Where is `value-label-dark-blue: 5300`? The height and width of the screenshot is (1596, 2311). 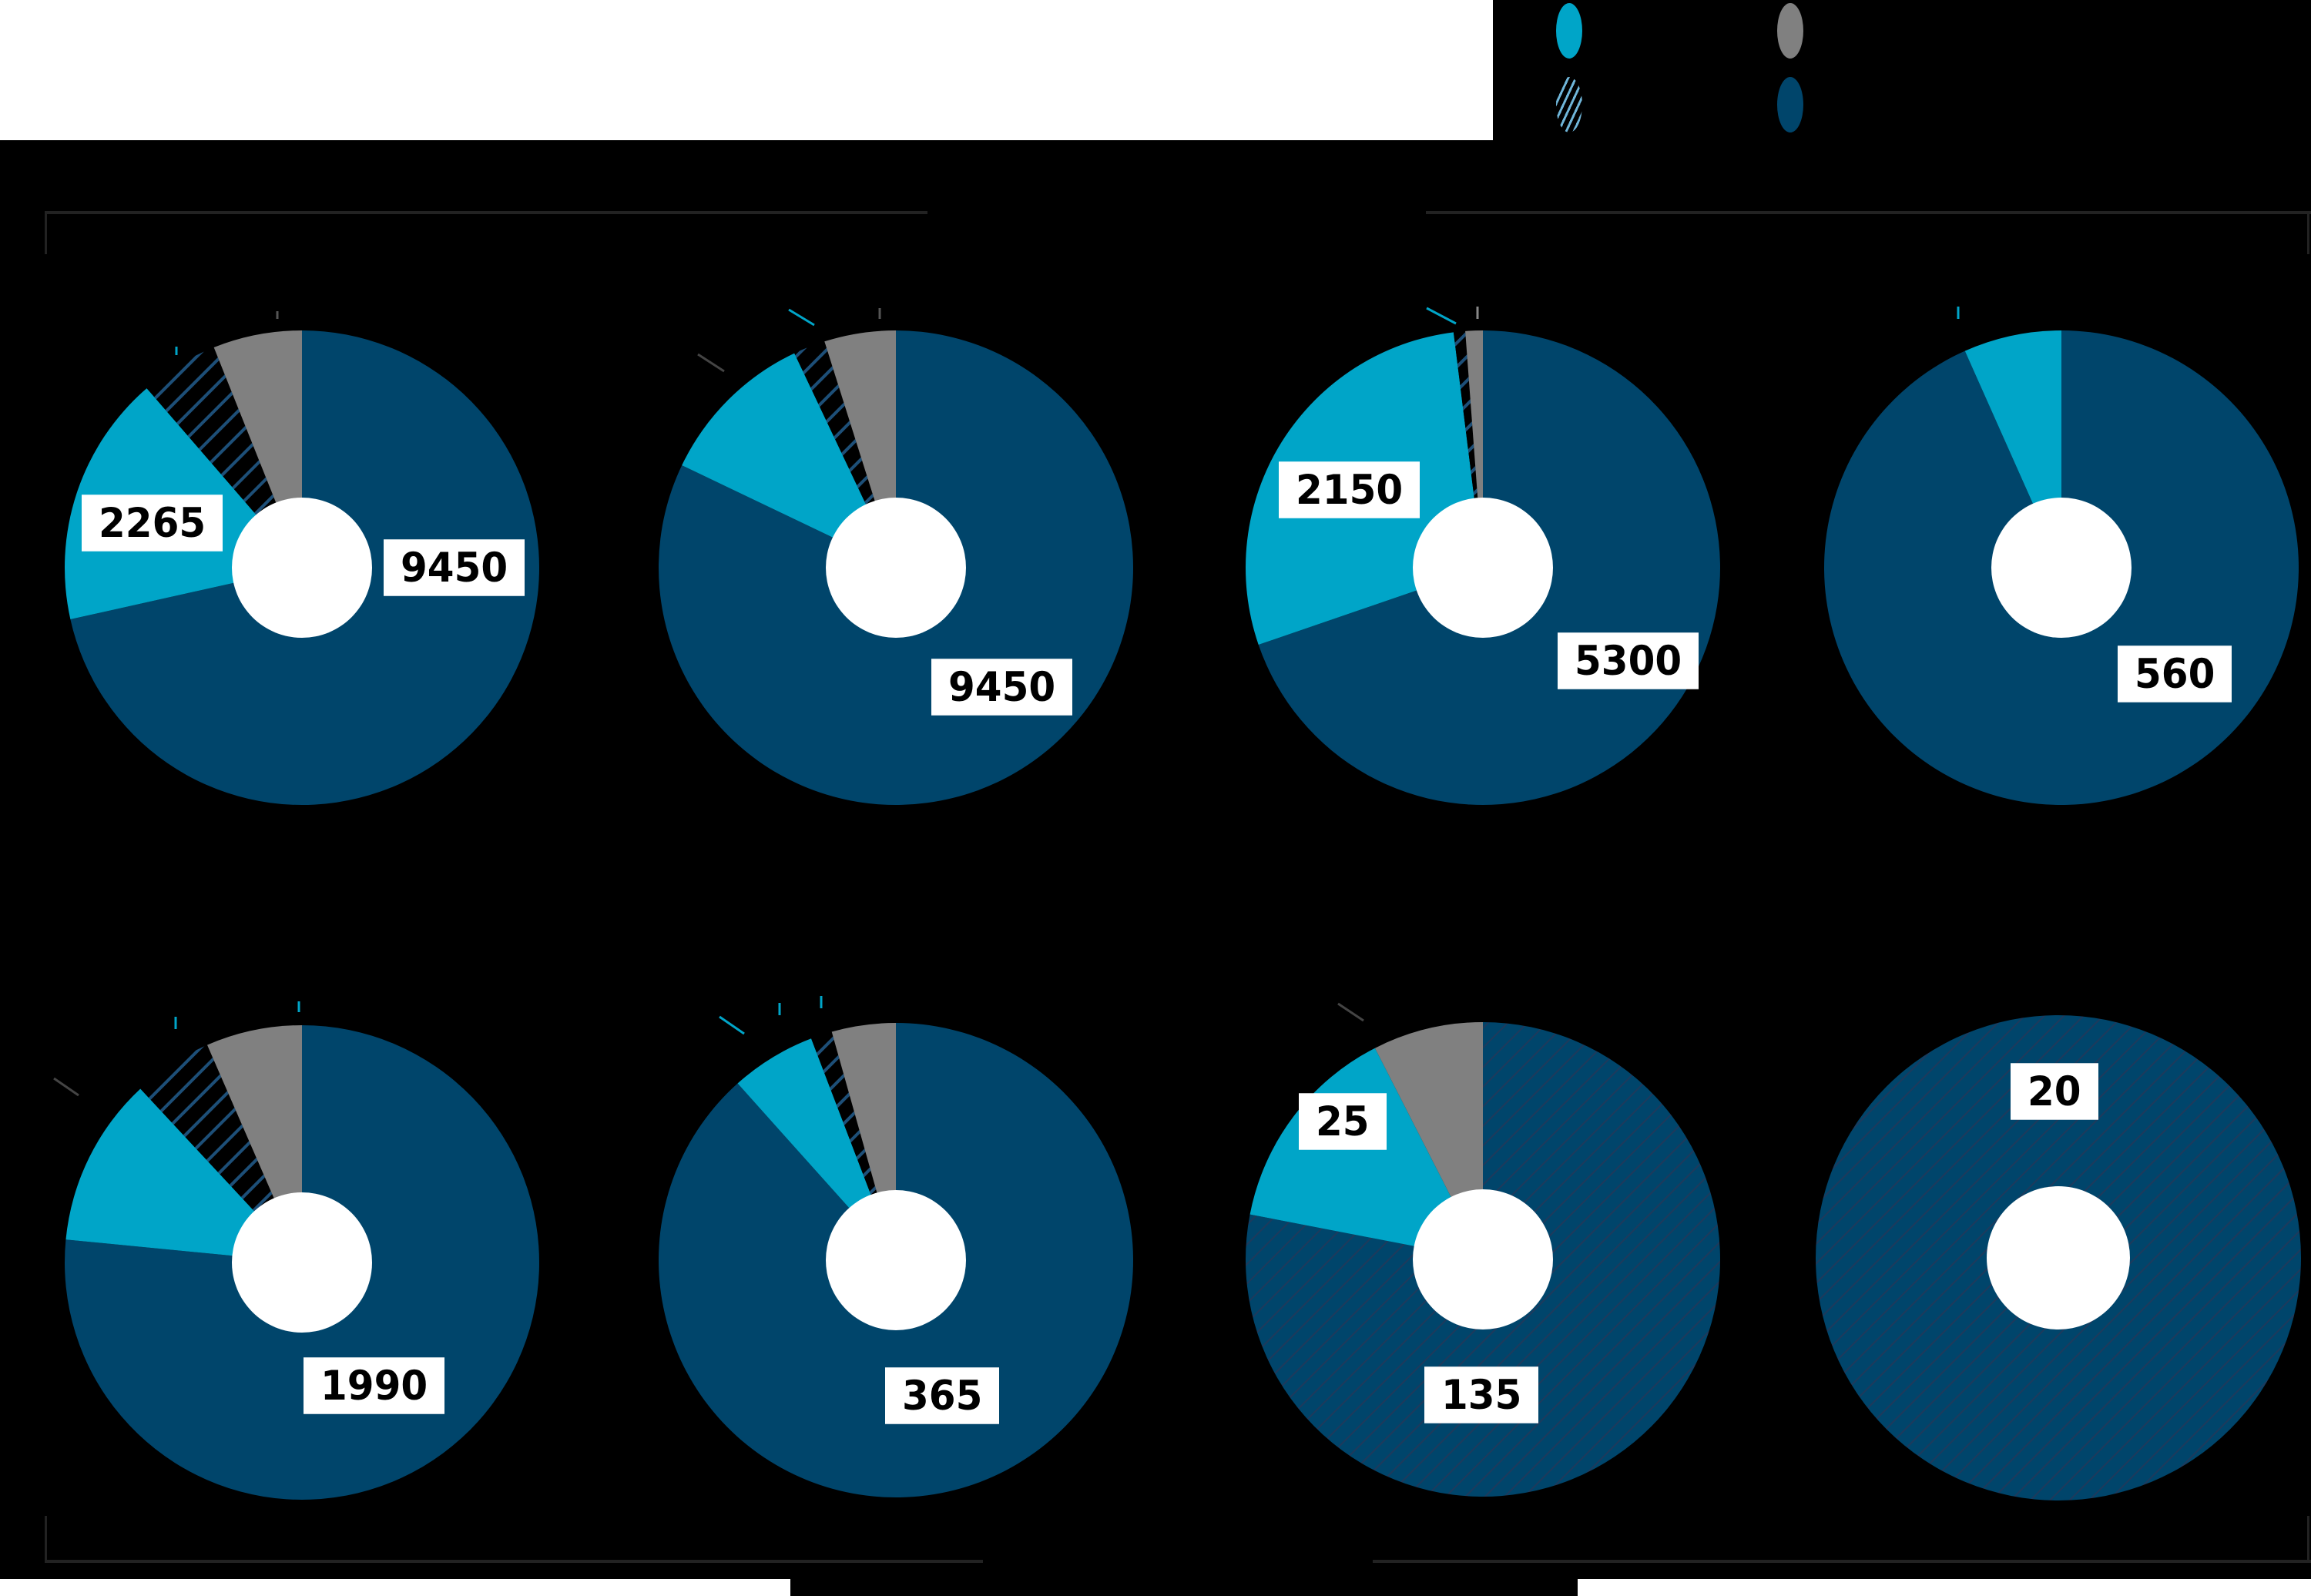
value-label-dark-blue: 5300 is located at coordinates (1628, 660).